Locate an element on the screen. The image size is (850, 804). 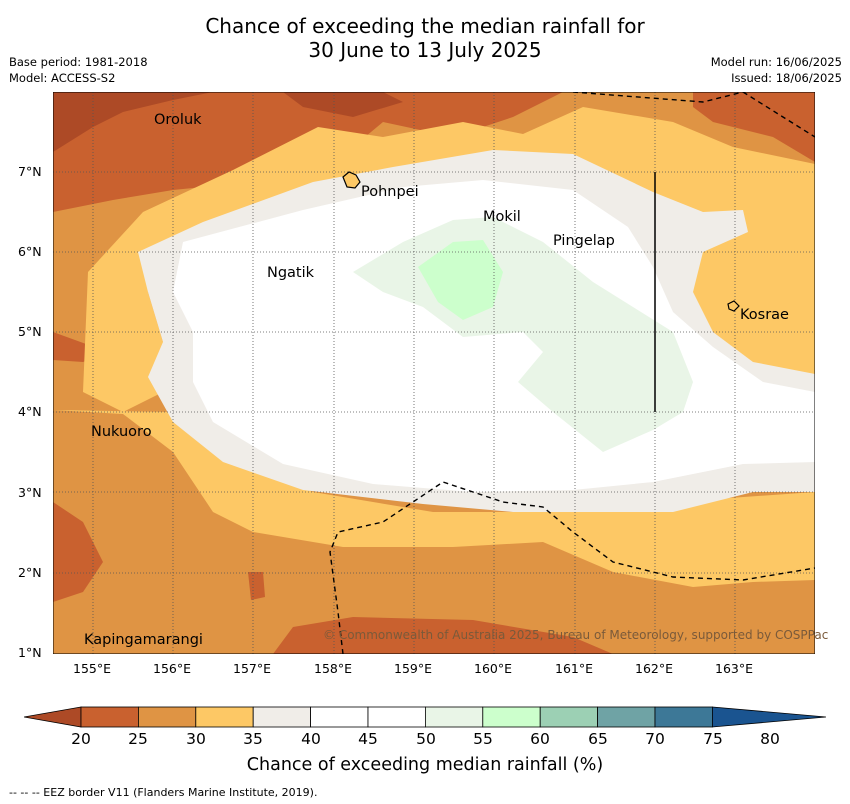
lat-tick: 4°N is located at coordinates (30, 411).